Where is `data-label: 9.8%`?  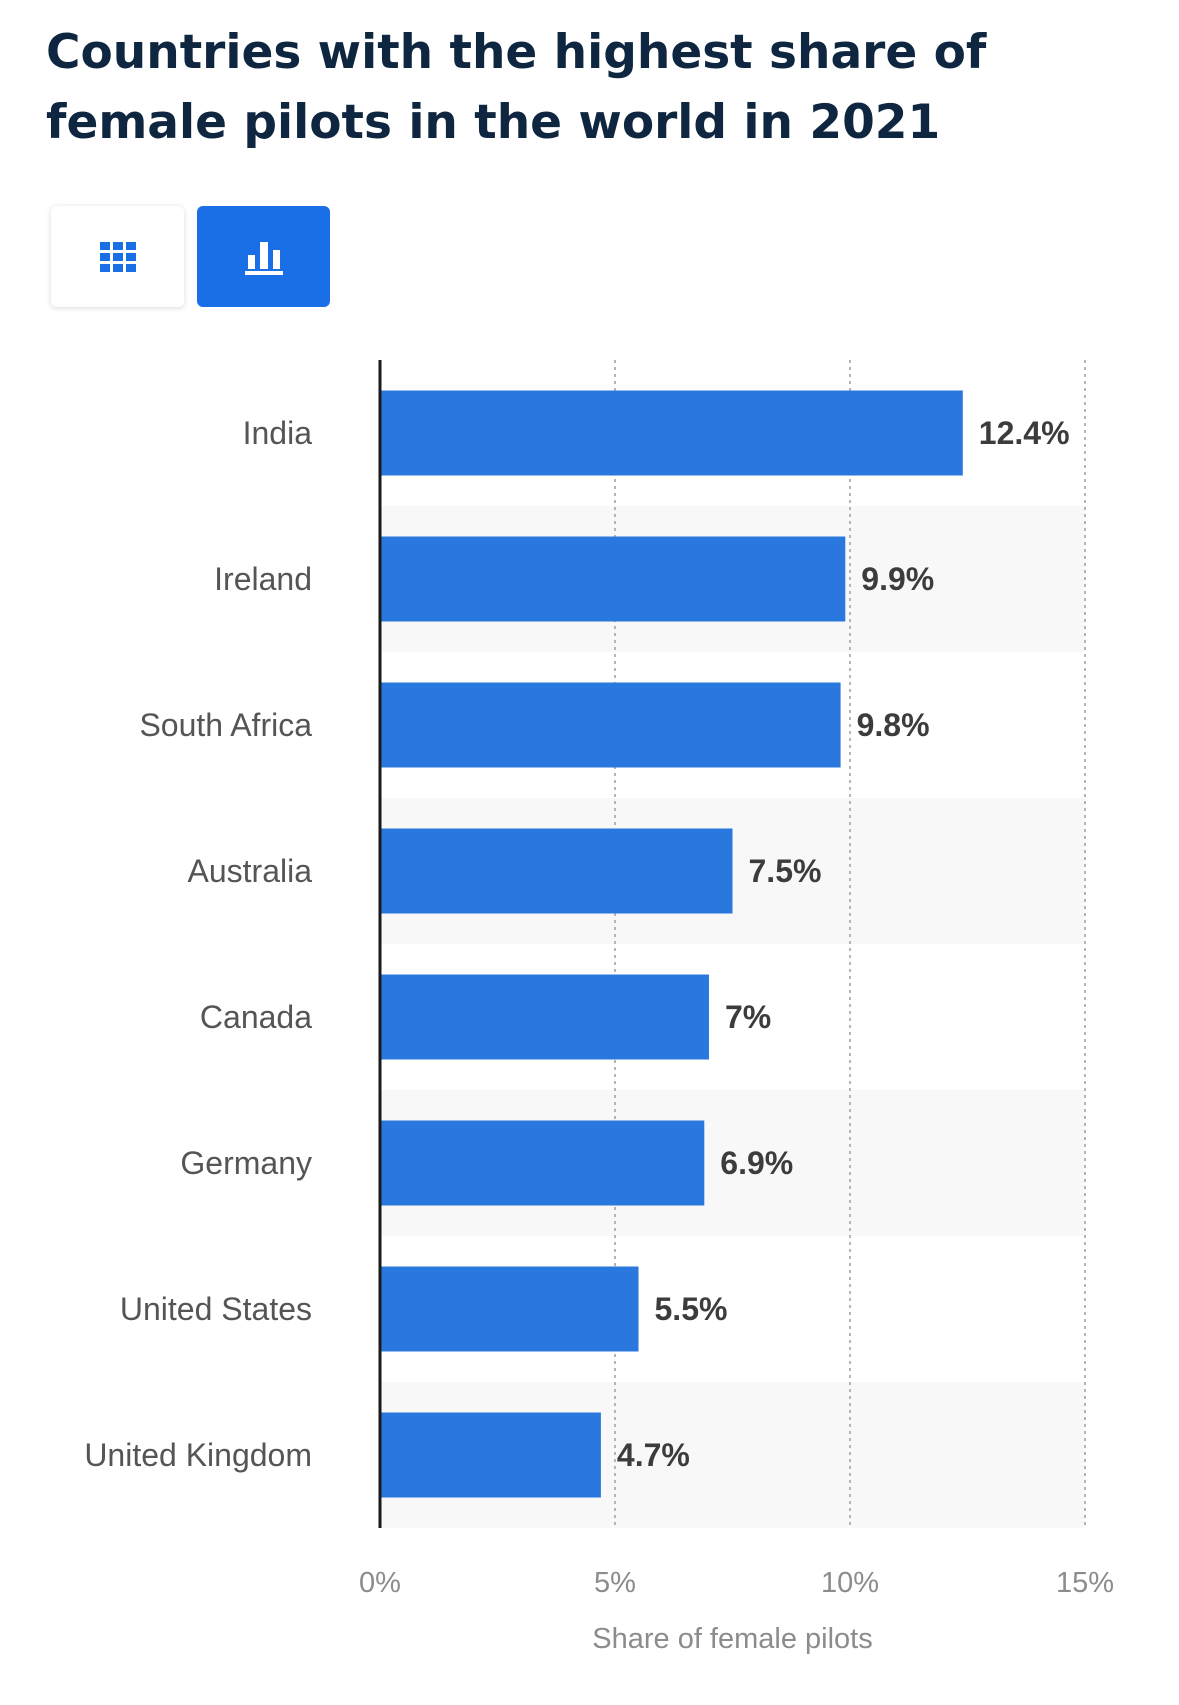 data-label: 9.8% is located at coordinates (893, 725).